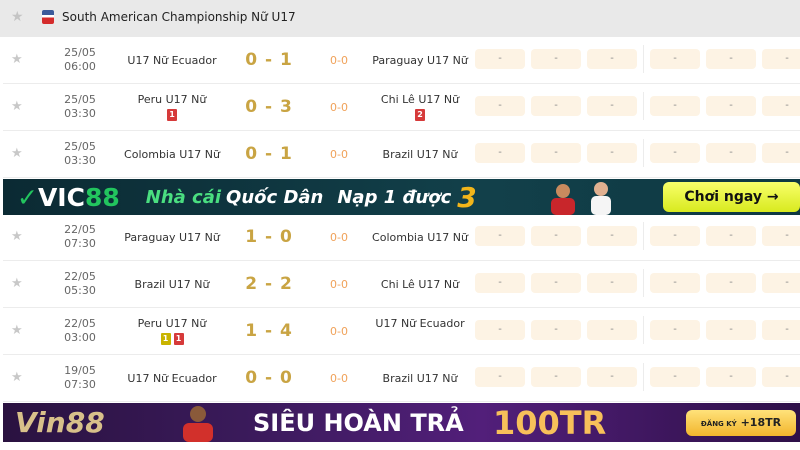 This screenshot has height=450, width=800. Describe the element at coordinates (48, 17) in the screenshot. I see `league-flag-icon` at that location.